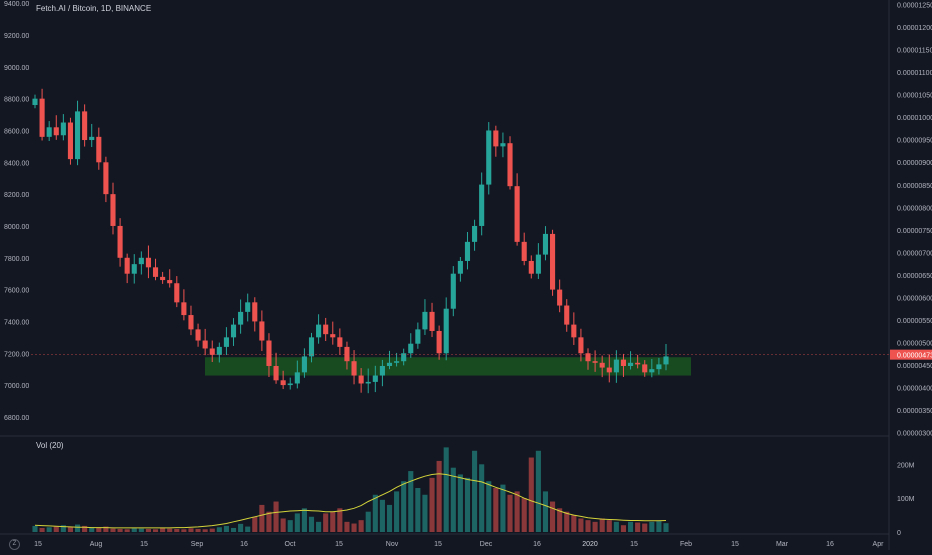 This screenshot has height=555, width=932. Describe the element at coordinates (914, 73) in the screenshot. I see `right-axis-tick-label: 0.00001100` at that location.